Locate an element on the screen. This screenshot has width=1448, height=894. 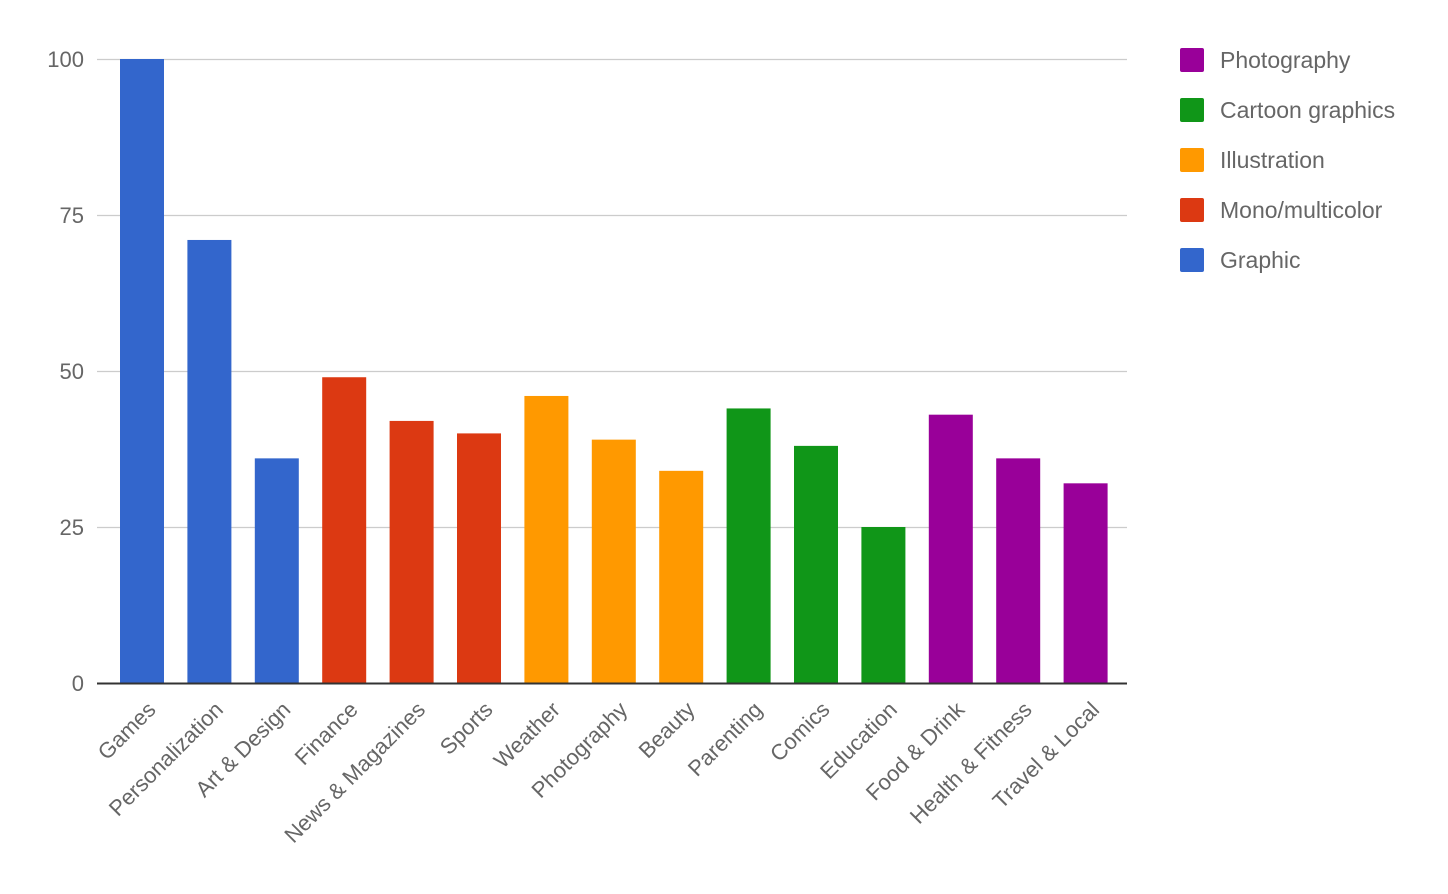
legend-item: Cartoon graphics is located at coordinates (1287, 110).